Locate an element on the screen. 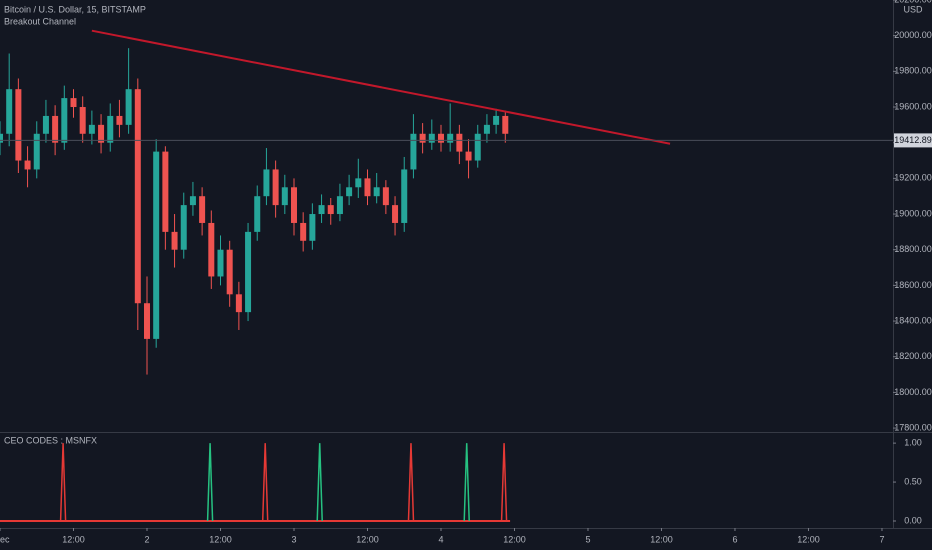 Image resolution: width=932 pixels, height=550 pixels. last-price-label: 19412.89 is located at coordinates (913, 140).